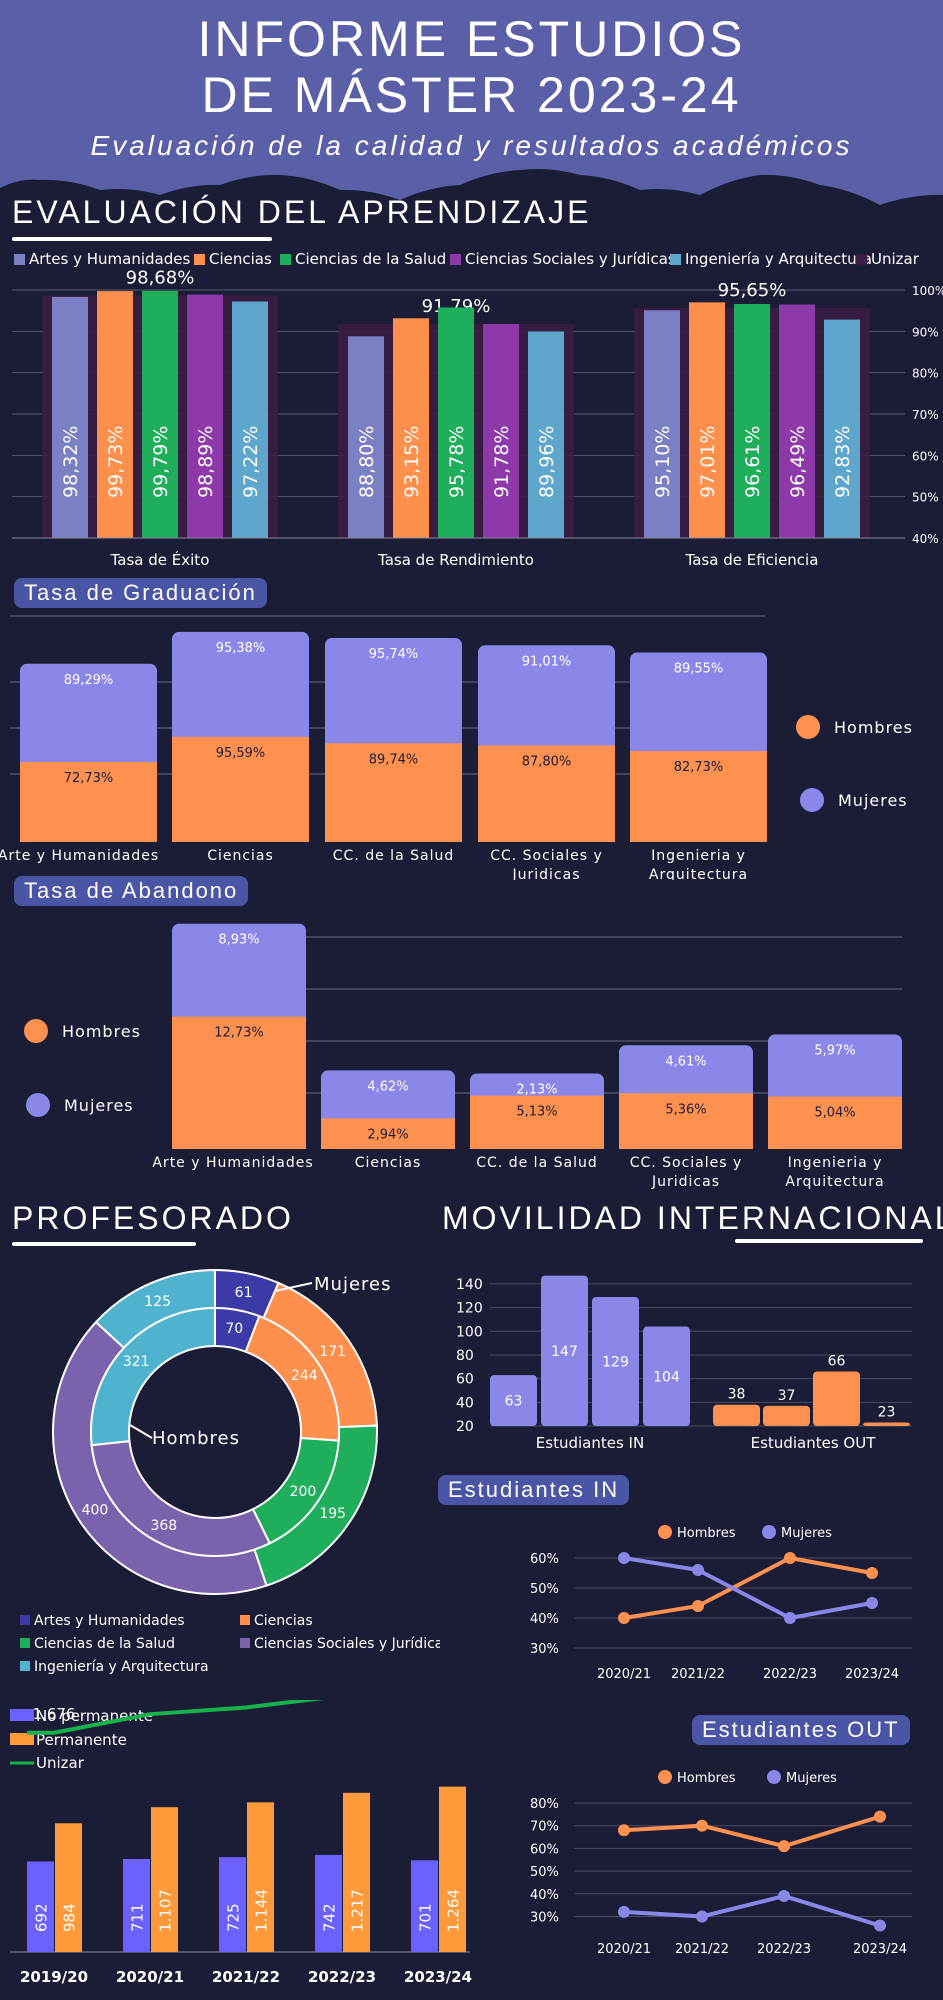 The height and width of the screenshot is (2000, 943). Describe the element at coordinates (685, 1109) in the screenshot. I see `hombres-value: 5,36%` at that location.